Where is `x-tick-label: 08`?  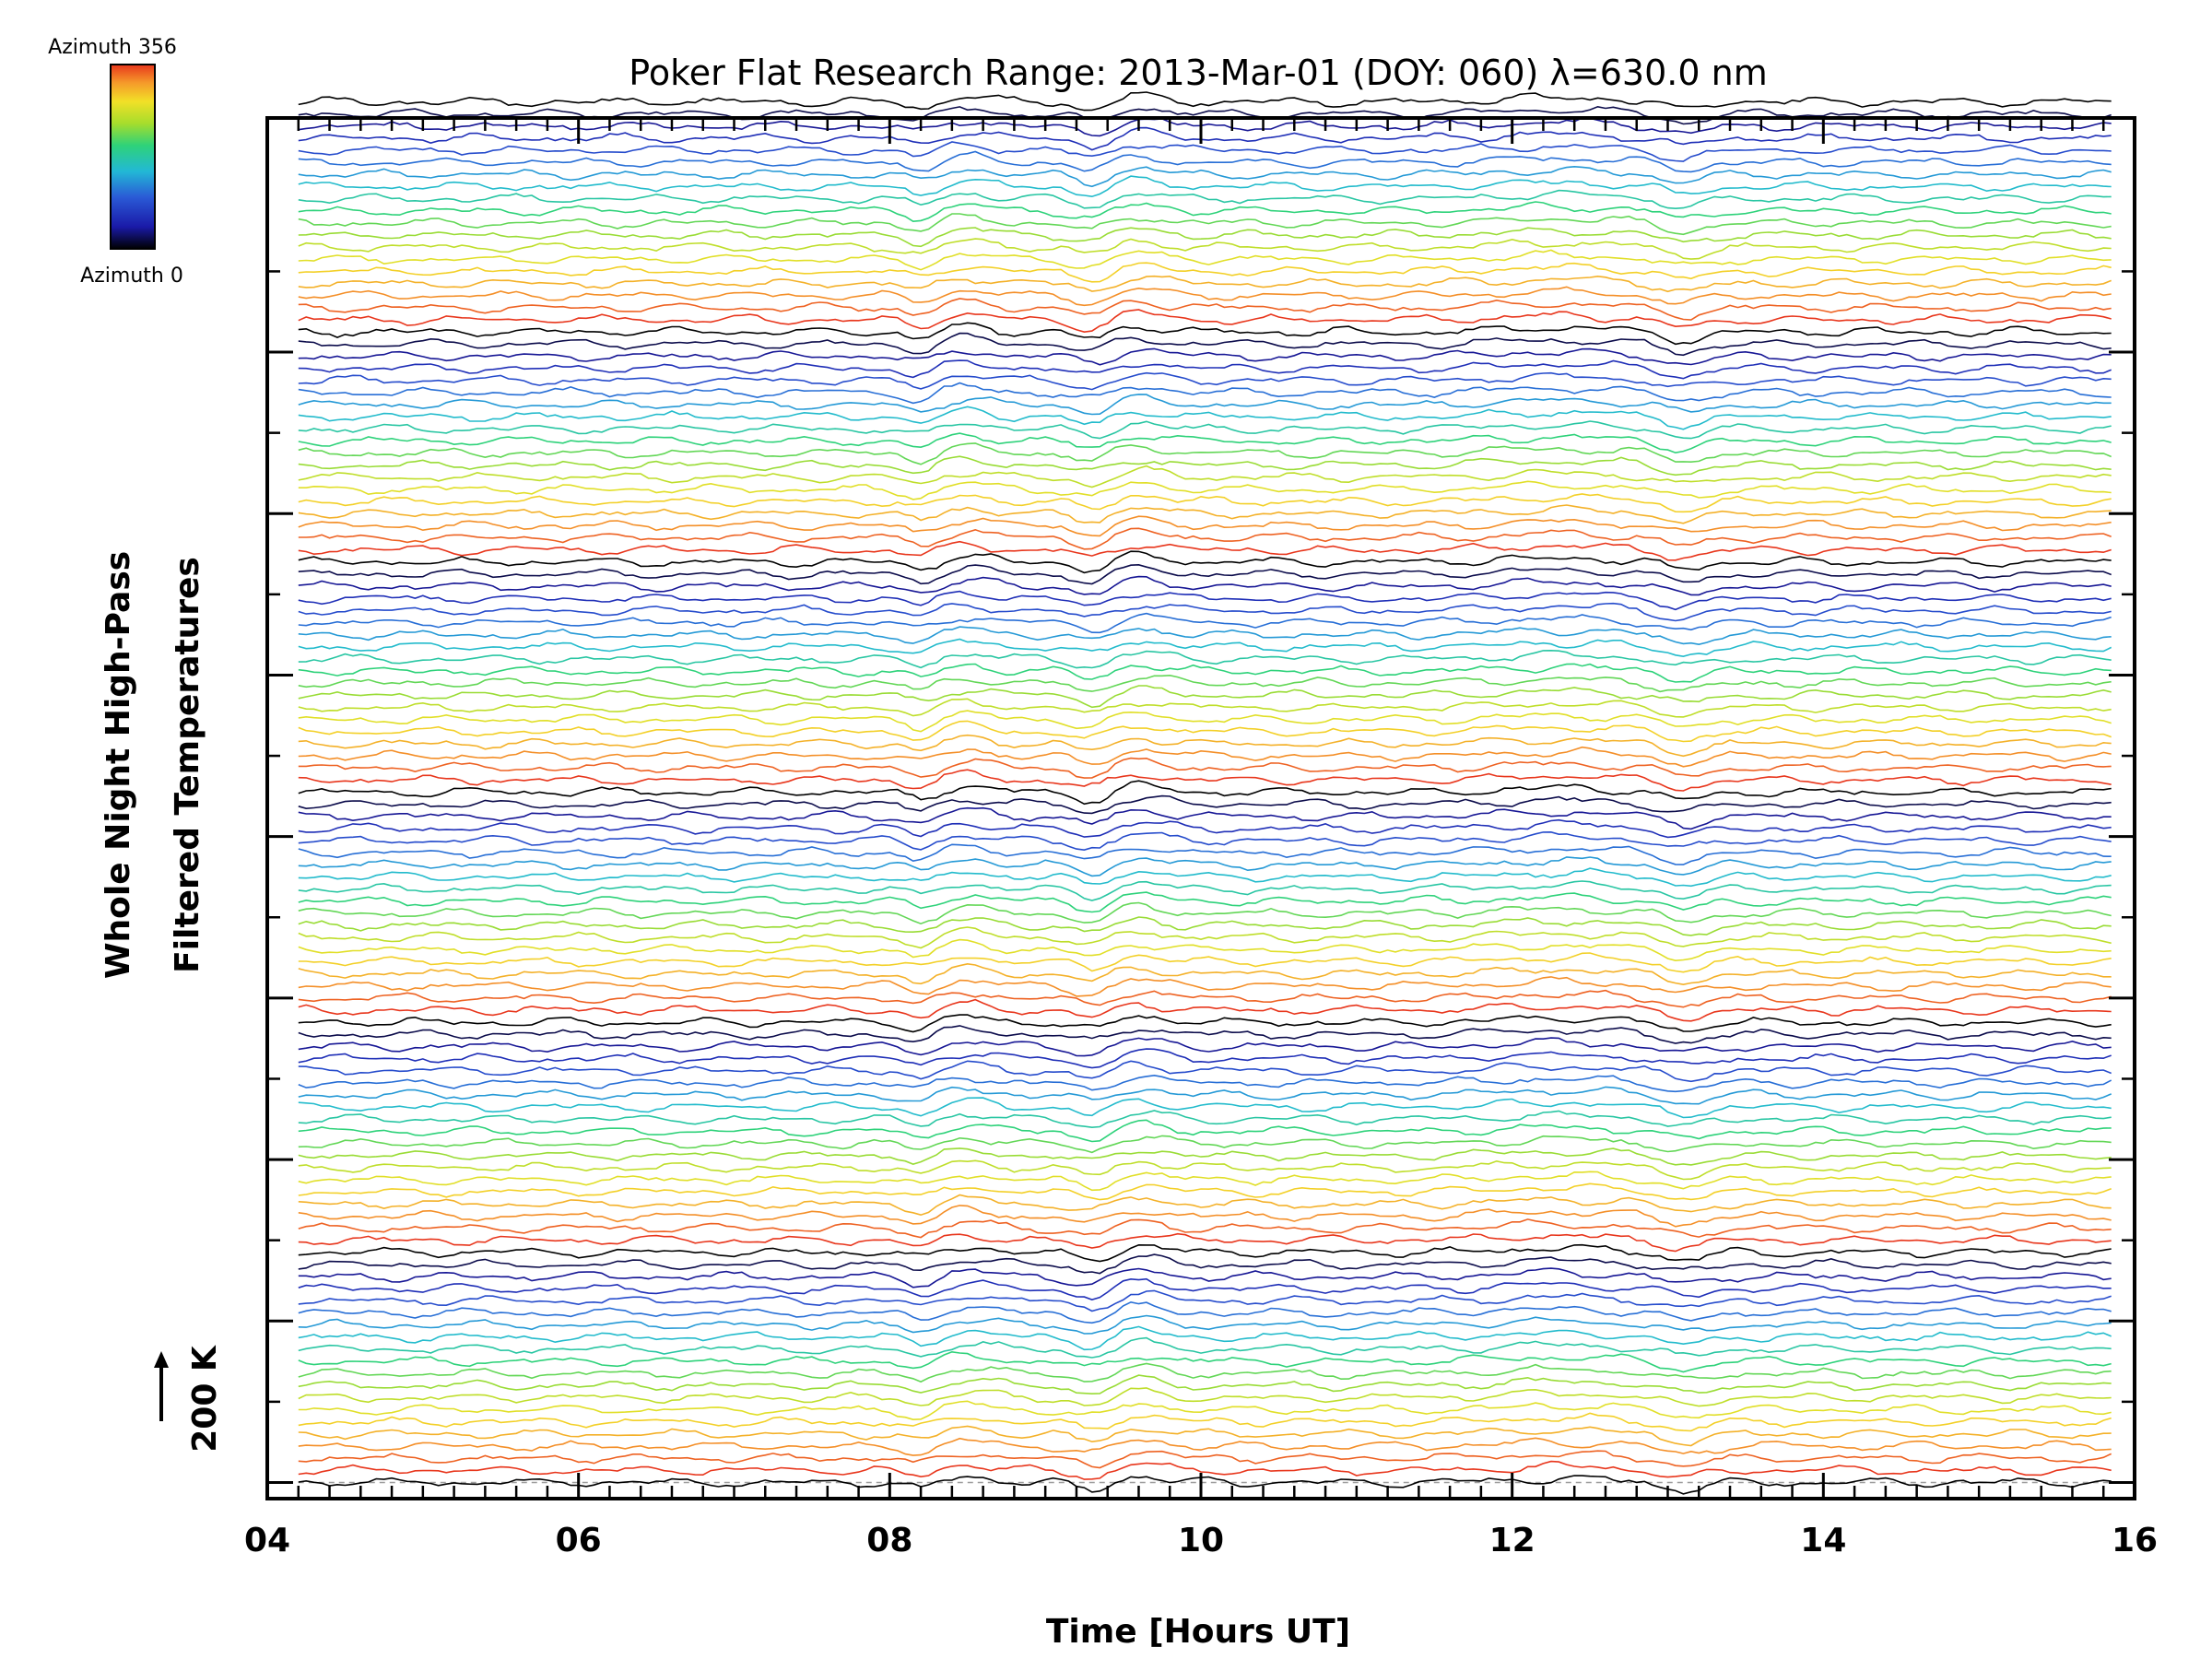 x-tick-label: 08 is located at coordinates (889, 1540).